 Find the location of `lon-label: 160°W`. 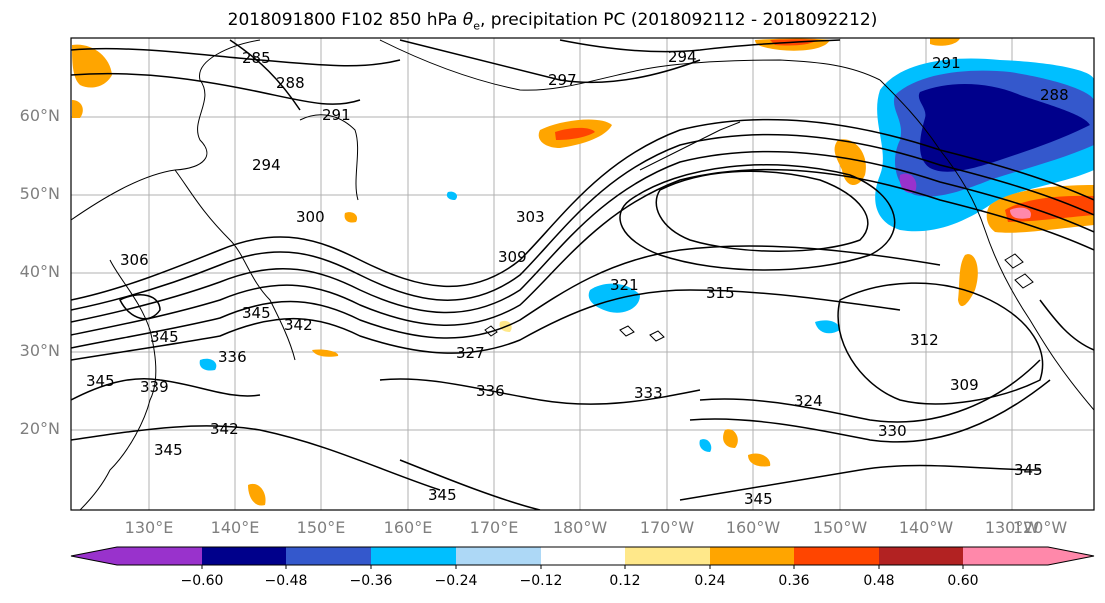

lon-label: 160°W is located at coordinates (753, 527).